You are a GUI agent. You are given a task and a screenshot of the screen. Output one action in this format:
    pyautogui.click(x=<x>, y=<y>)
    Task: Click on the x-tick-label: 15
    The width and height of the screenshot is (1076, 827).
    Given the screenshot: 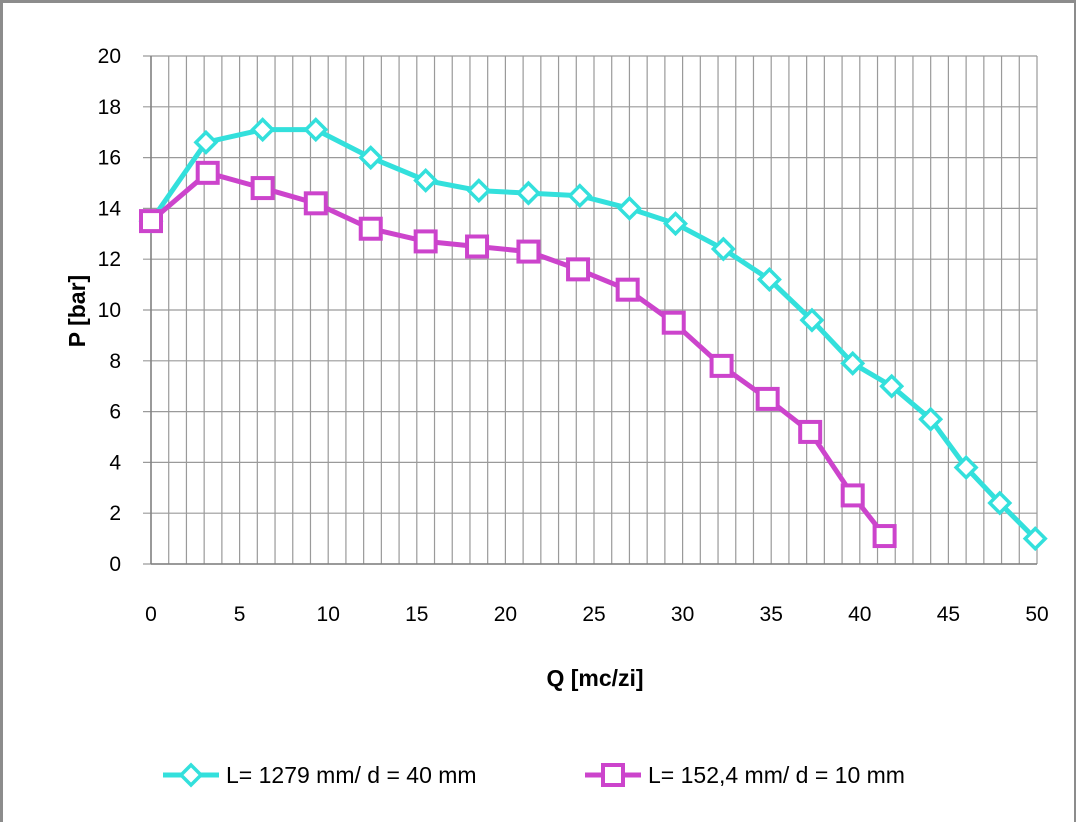 What is the action you would take?
    pyautogui.click(x=416, y=614)
    